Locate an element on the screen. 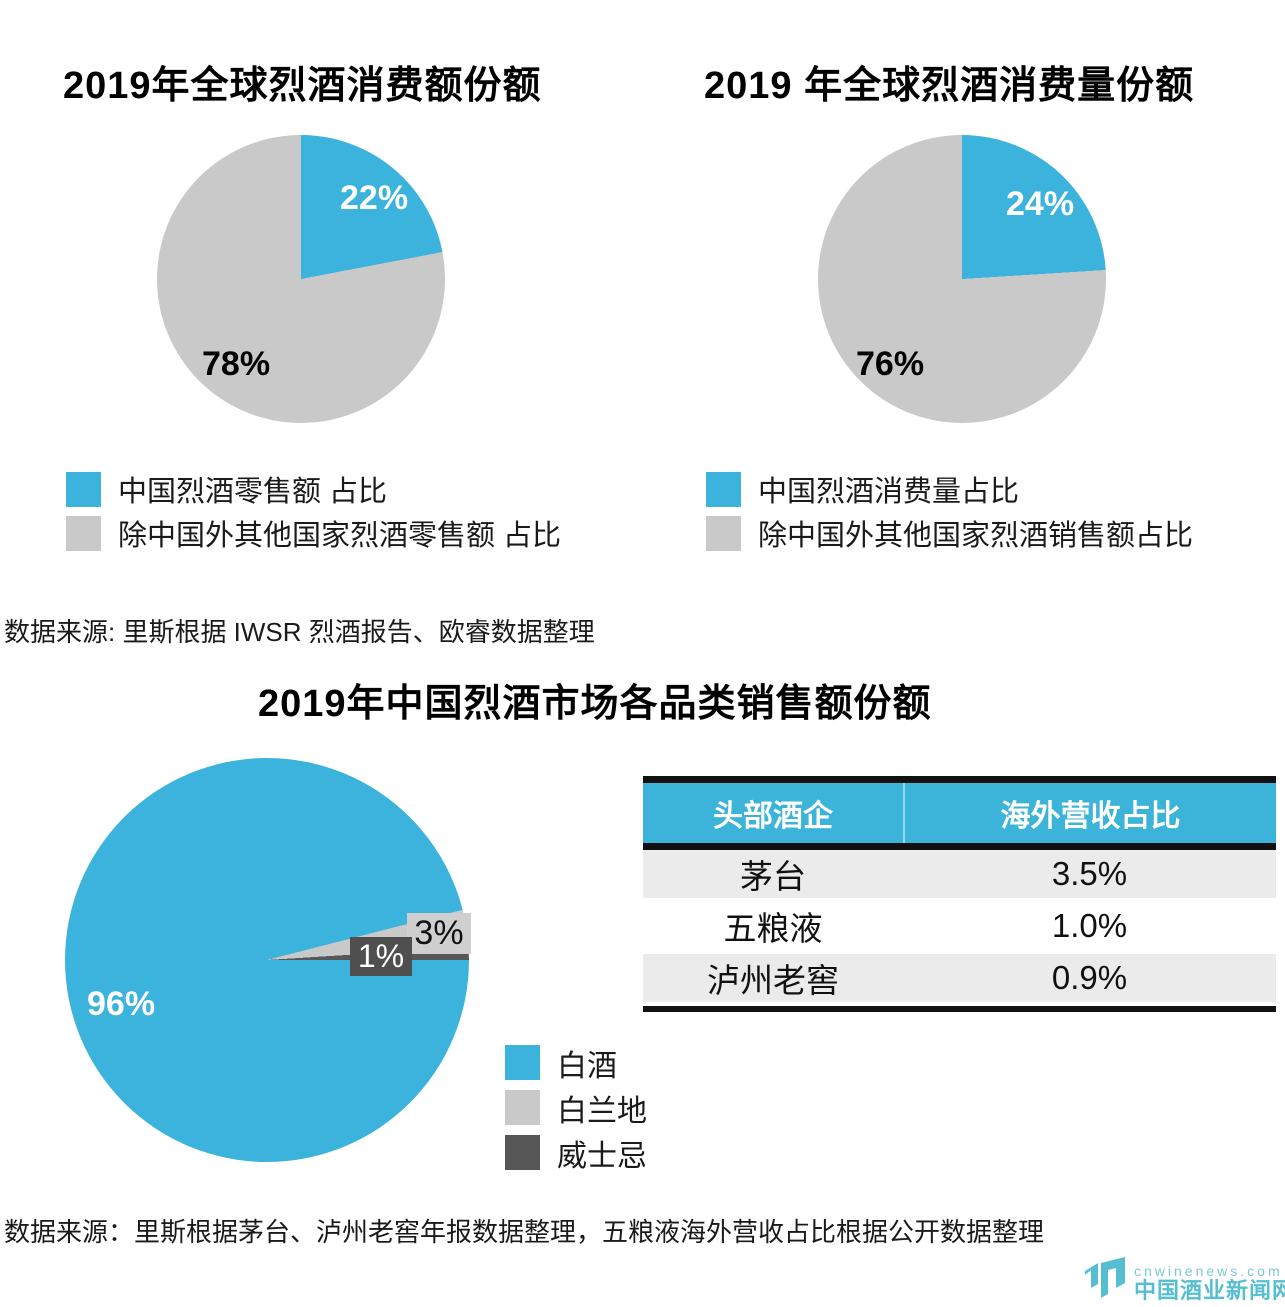  legend-item: 除中国外其他国家烈酒零售额 占比 is located at coordinates (313, 533).